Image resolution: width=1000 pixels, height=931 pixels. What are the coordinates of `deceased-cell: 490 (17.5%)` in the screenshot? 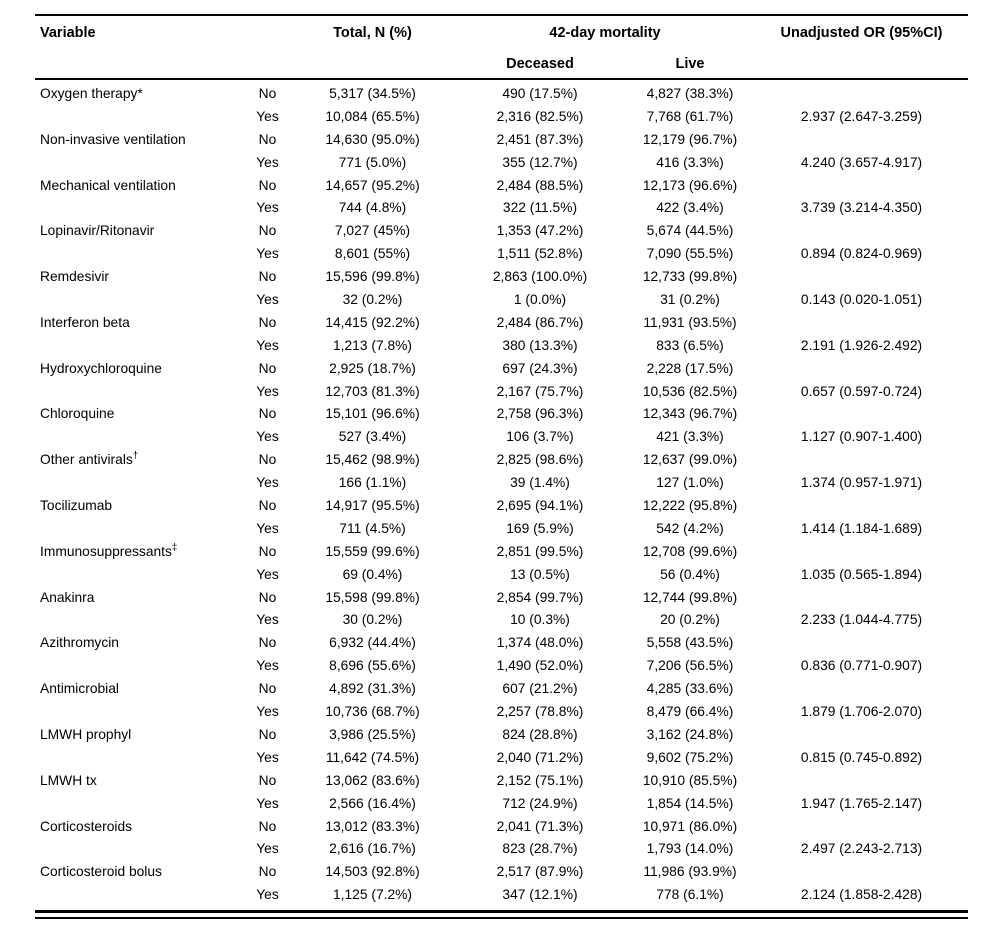 It's located at (540, 93).